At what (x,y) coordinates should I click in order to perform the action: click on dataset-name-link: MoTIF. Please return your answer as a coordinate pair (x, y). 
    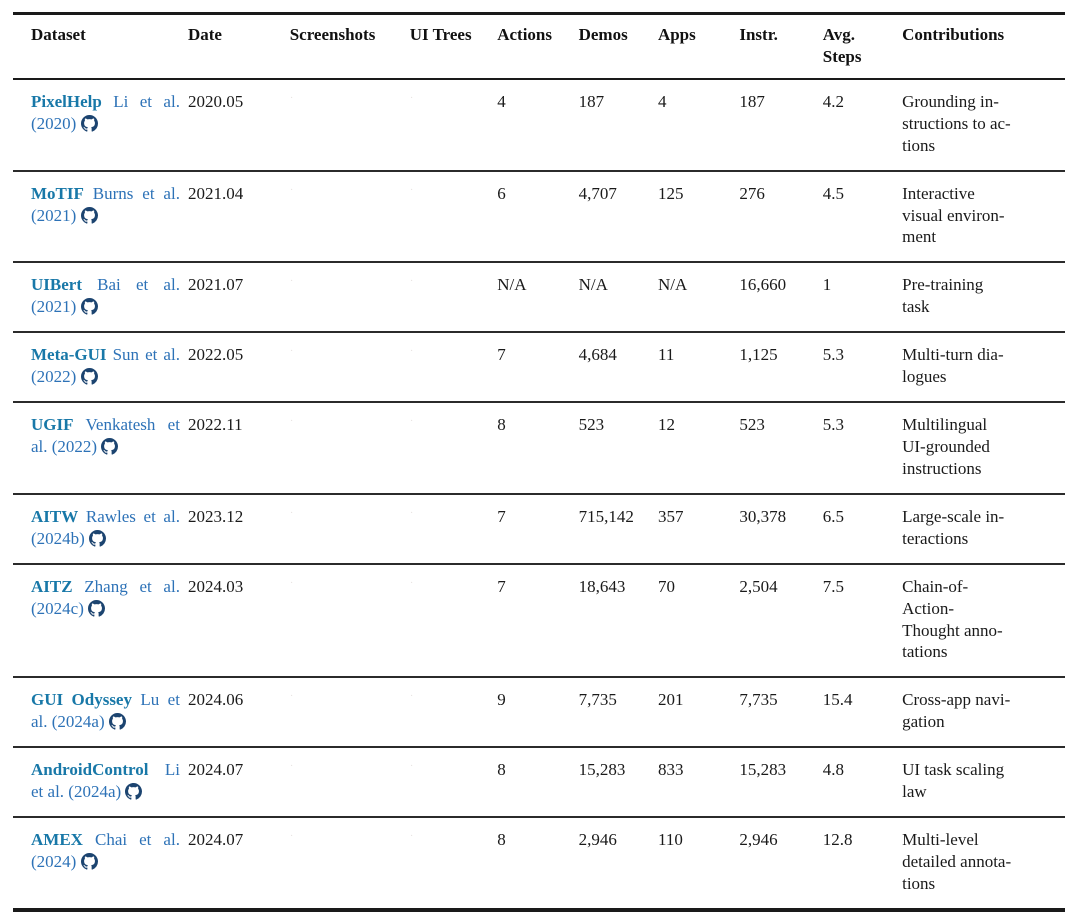
    Looking at the image, I should click on (57, 193).